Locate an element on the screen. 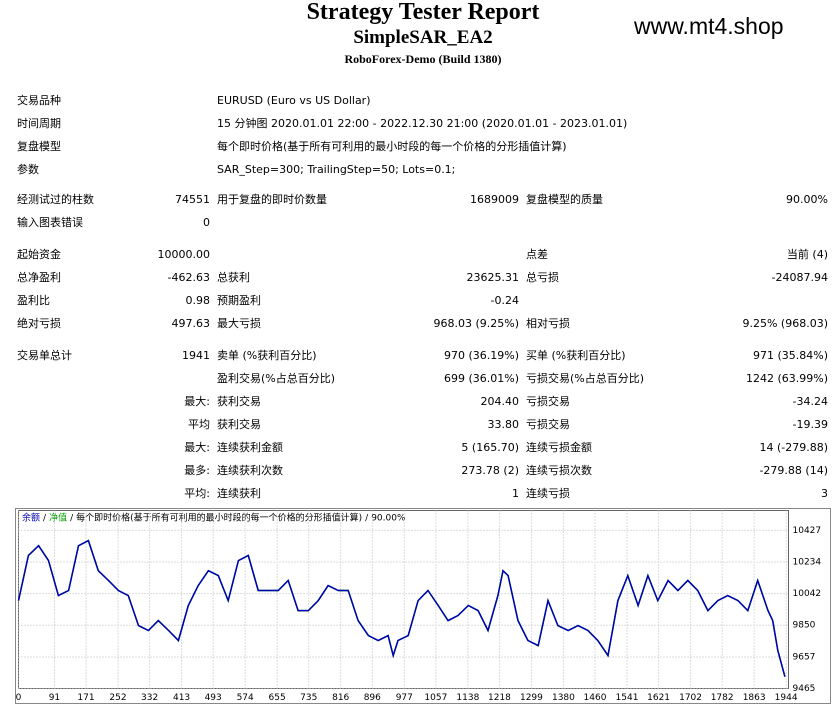  stat-value: 9.25% (968.03) is located at coordinates (785, 323).